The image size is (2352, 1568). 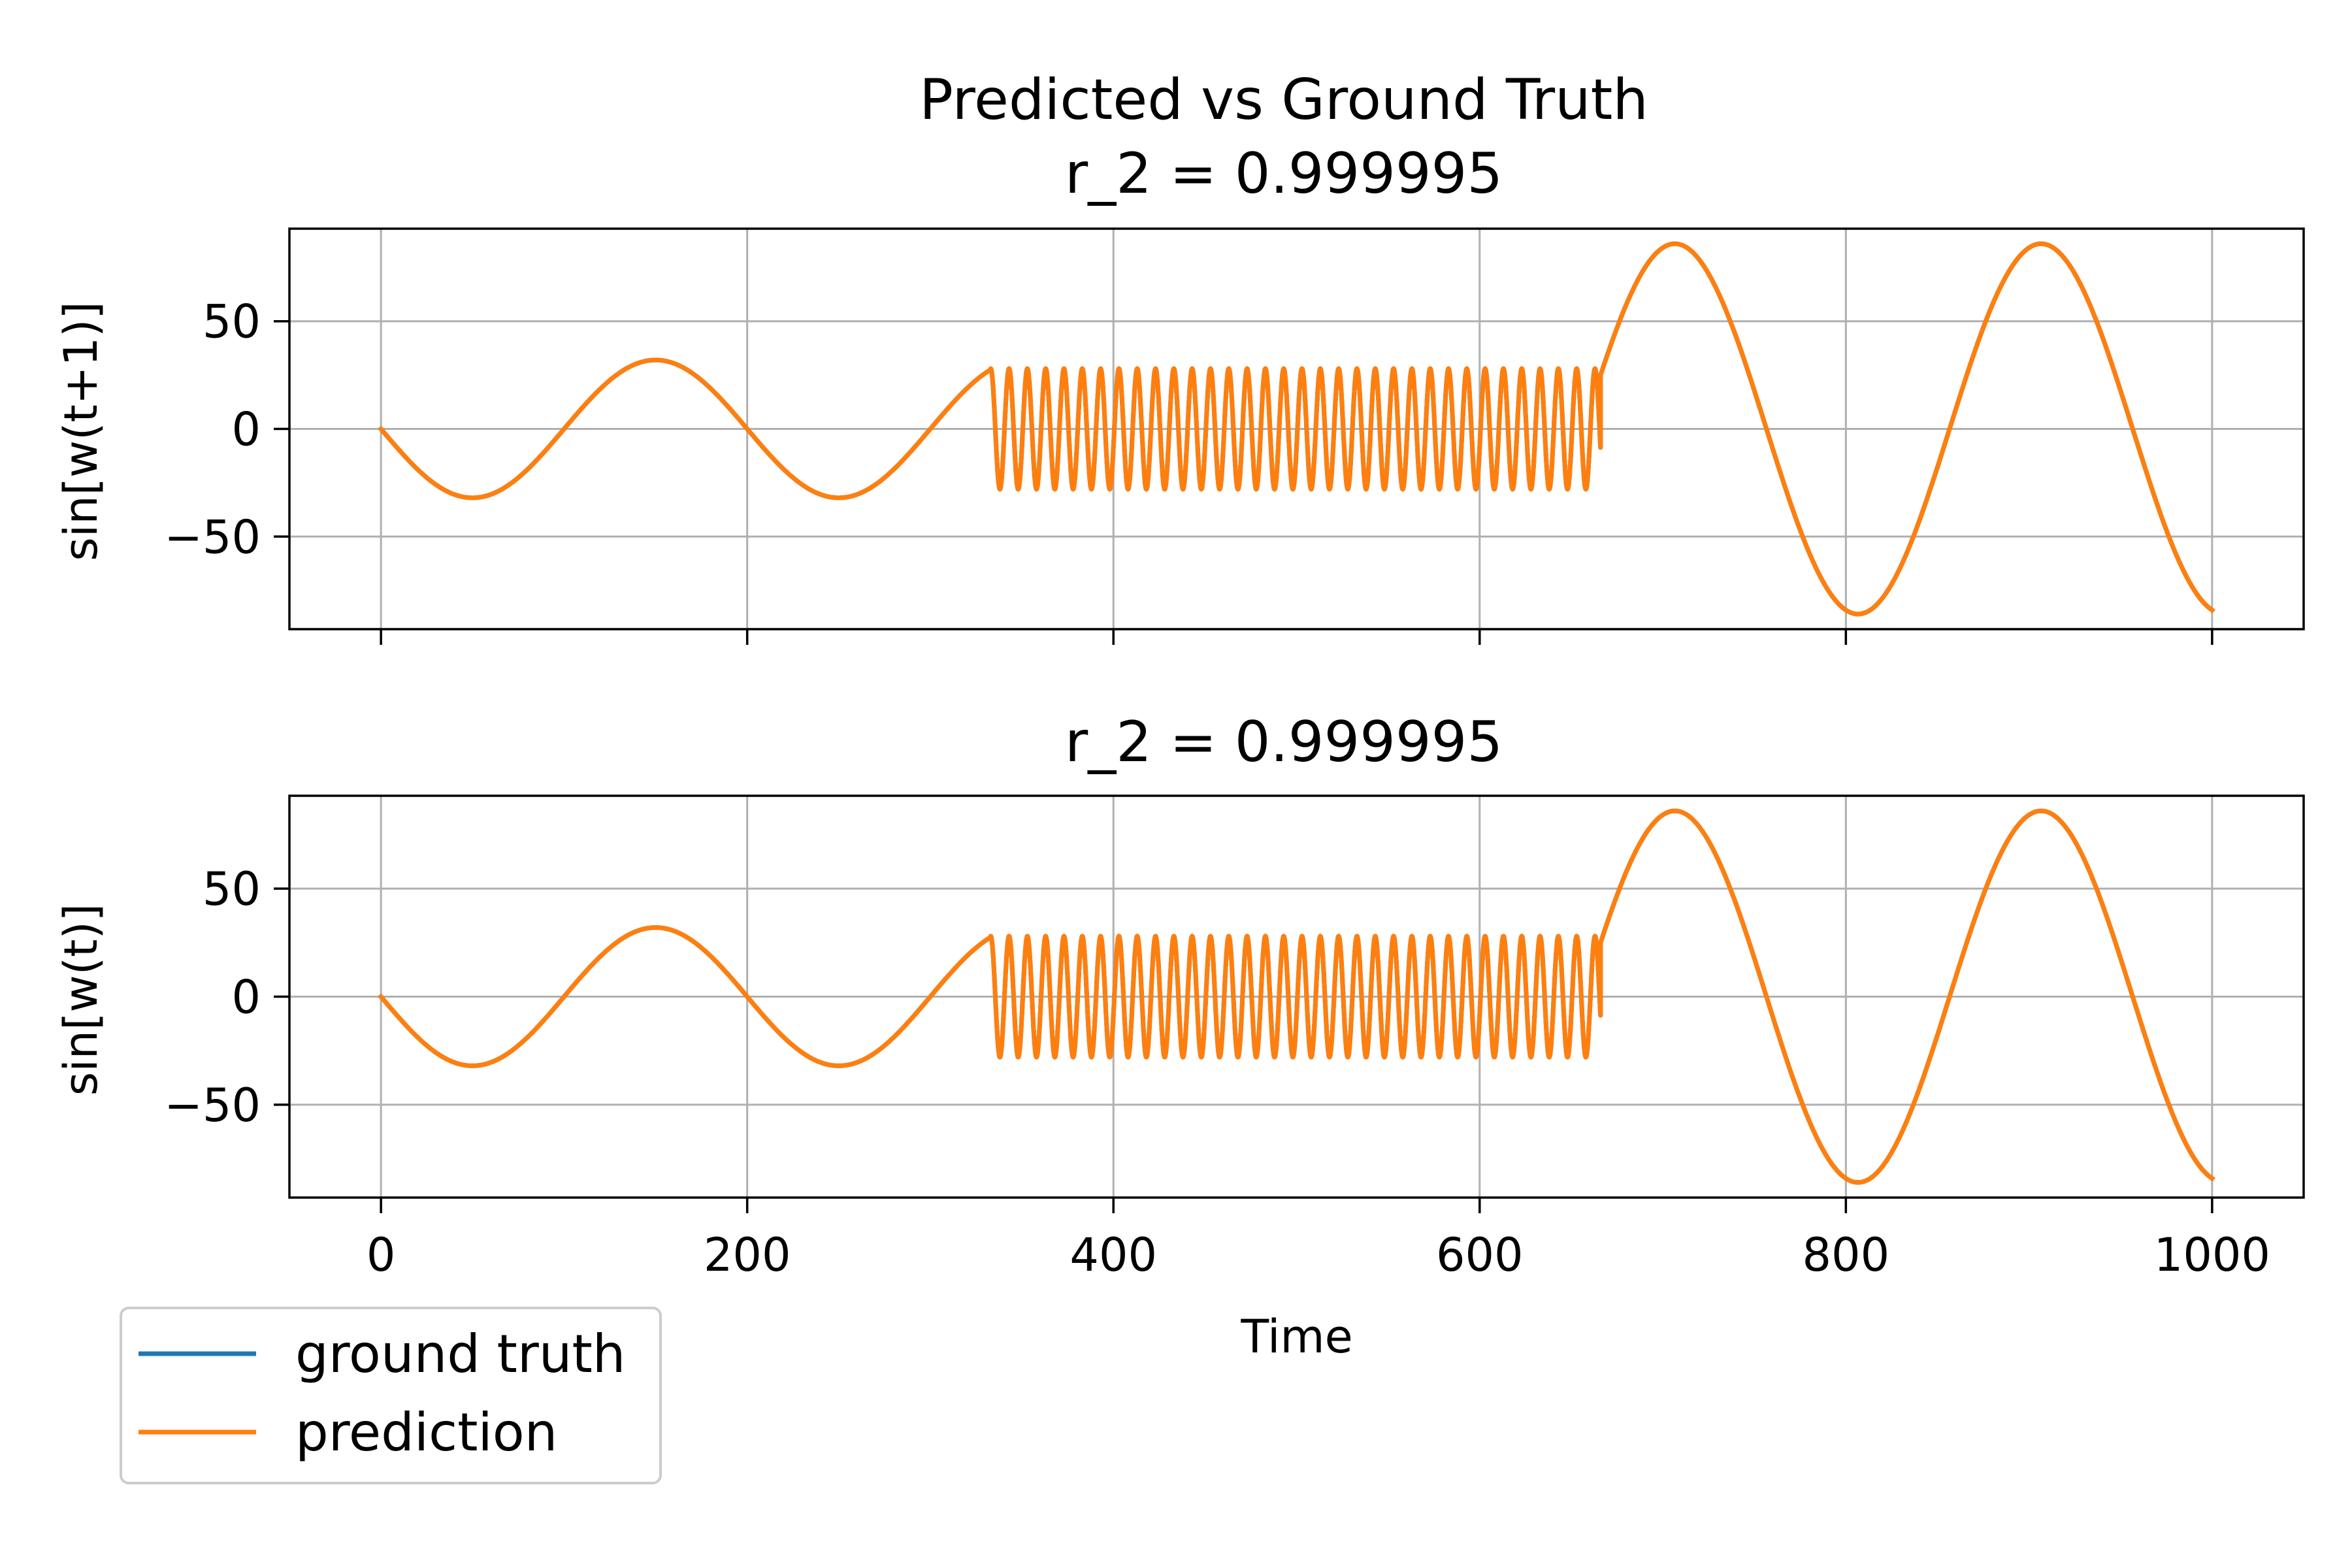 I want to click on legend-label-ground-truth: ground truth, so click(x=460, y=1354).